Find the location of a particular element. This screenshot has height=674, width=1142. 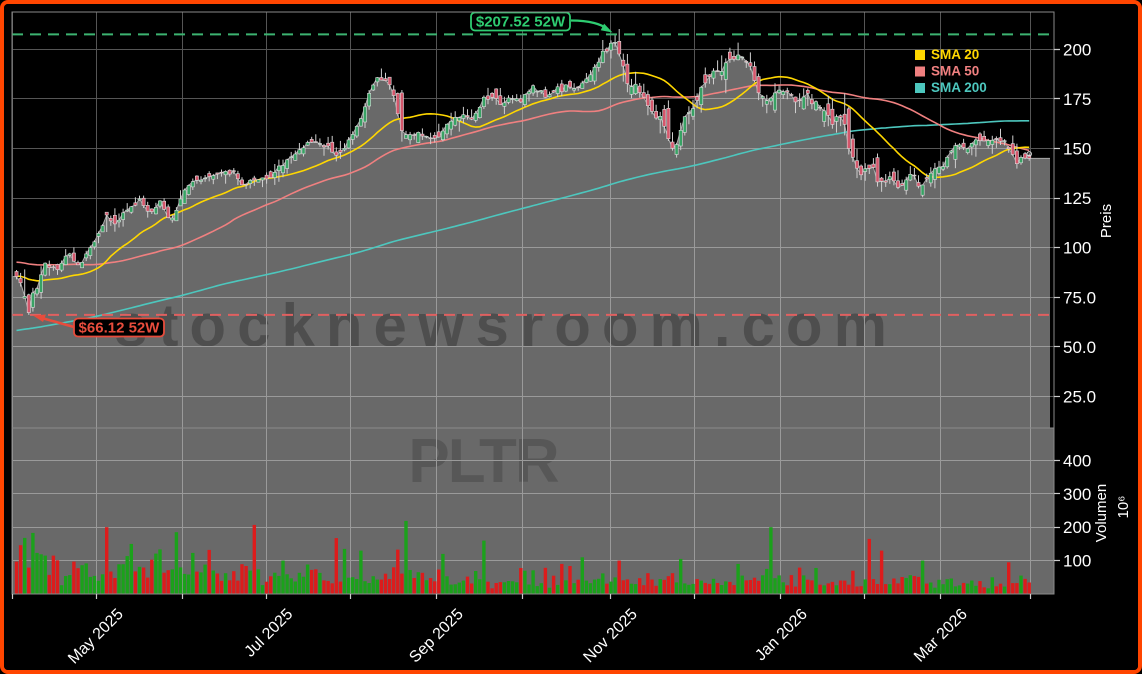

svg-text: 75.0 is located at coordinates (1079, 297).